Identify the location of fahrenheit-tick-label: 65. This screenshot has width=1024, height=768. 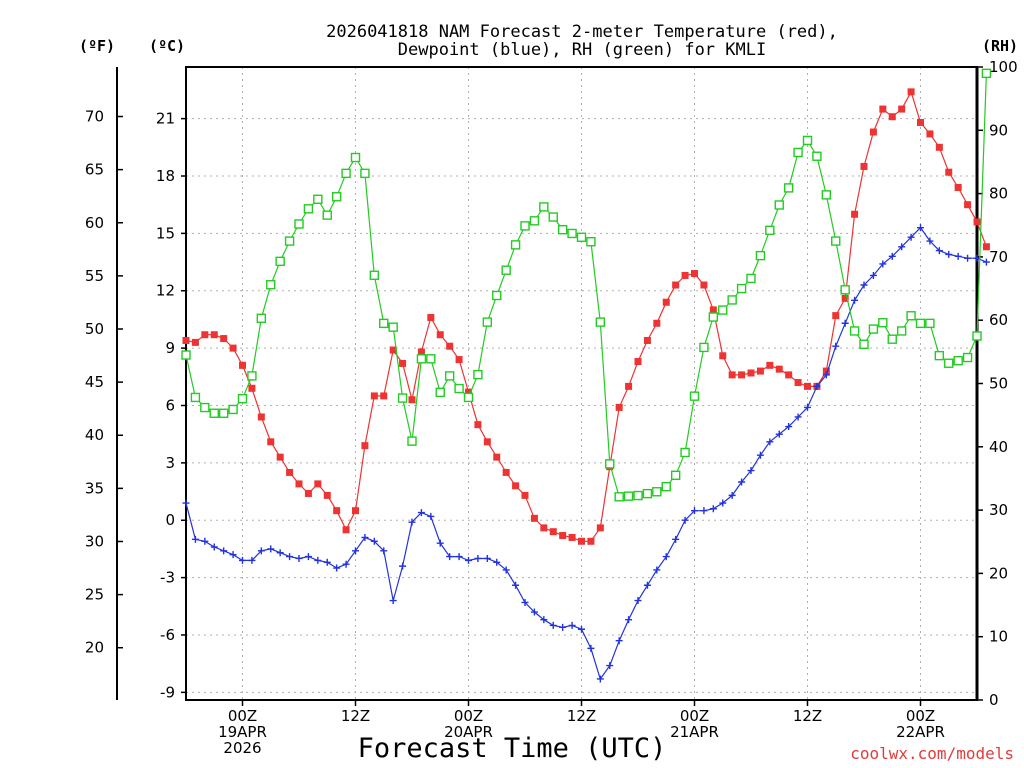
(94, 170).